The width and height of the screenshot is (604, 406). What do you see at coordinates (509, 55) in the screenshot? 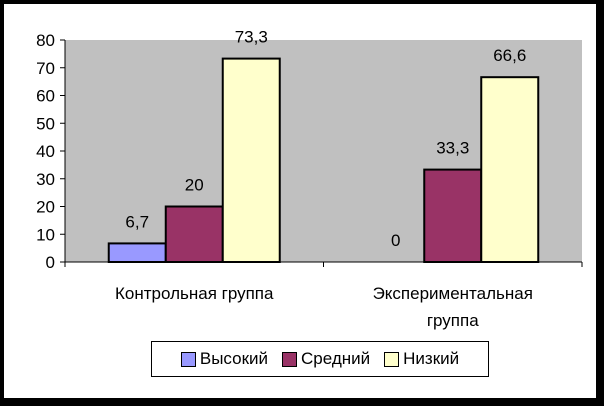
I see `data-label: 66,6` at bounding box center [509, 55].